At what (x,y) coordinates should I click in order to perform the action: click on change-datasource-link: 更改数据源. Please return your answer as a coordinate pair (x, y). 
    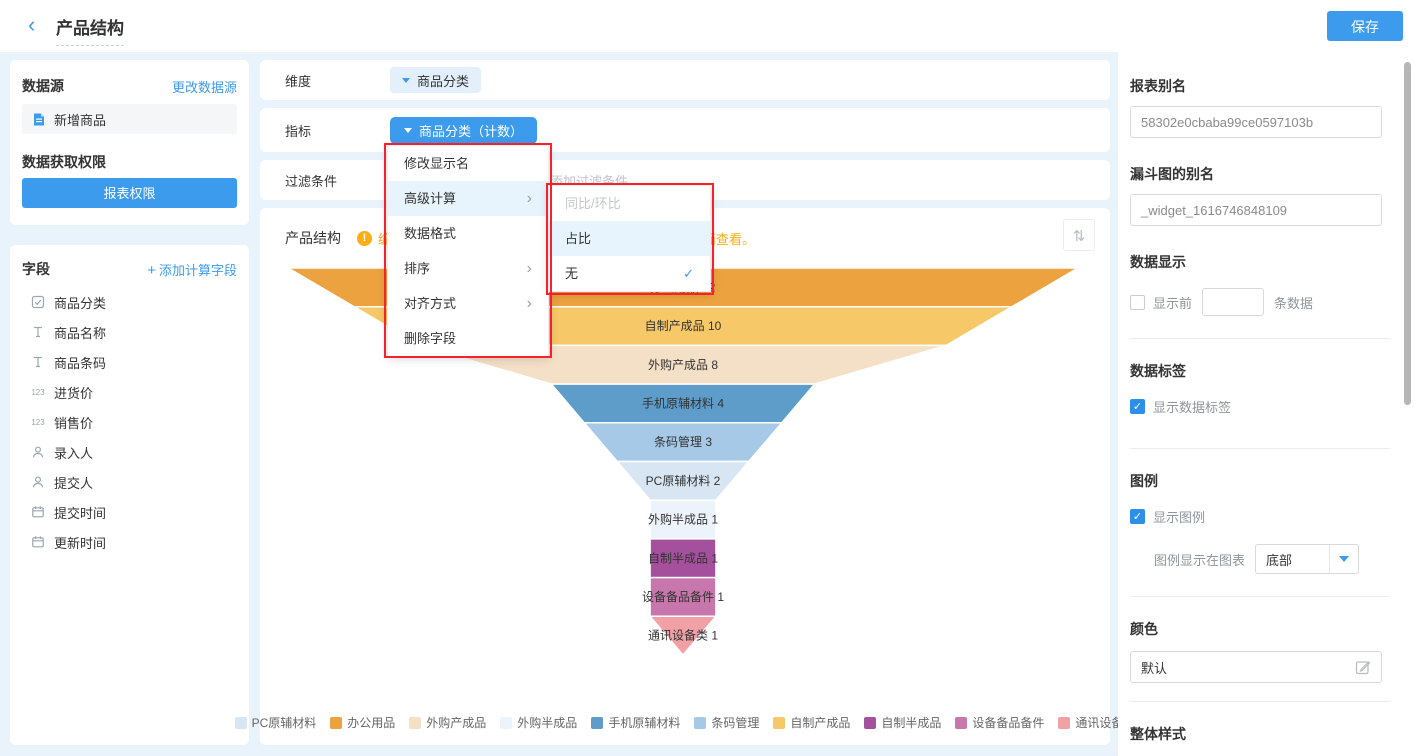
    Looking at the image, I should click on (204, 87).